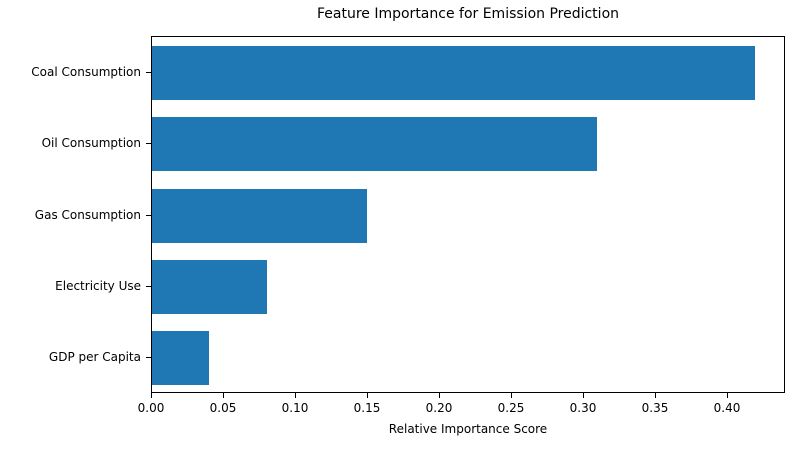 Image resolution: width=800 pixels, height=450 pixels. What do you see at coordinates (151, 408) in the screenshot?
I see `x-tick-label: 0.00` at bounding box center [151, 408].